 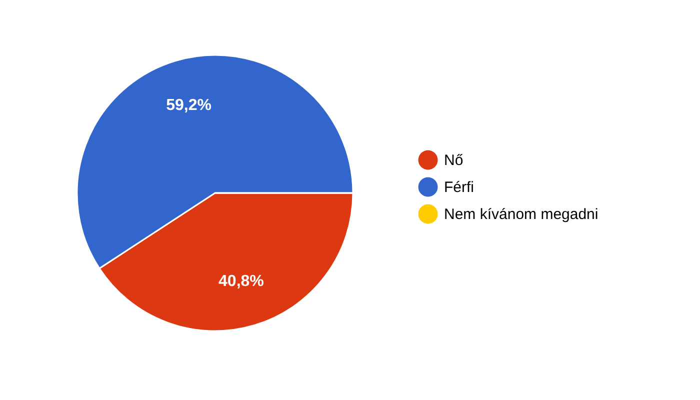 What do you see at coordinates (521, 214) in the screenshot?
I see `legend-label: Nem kívánom megadni` at bounding box center [521, 214].